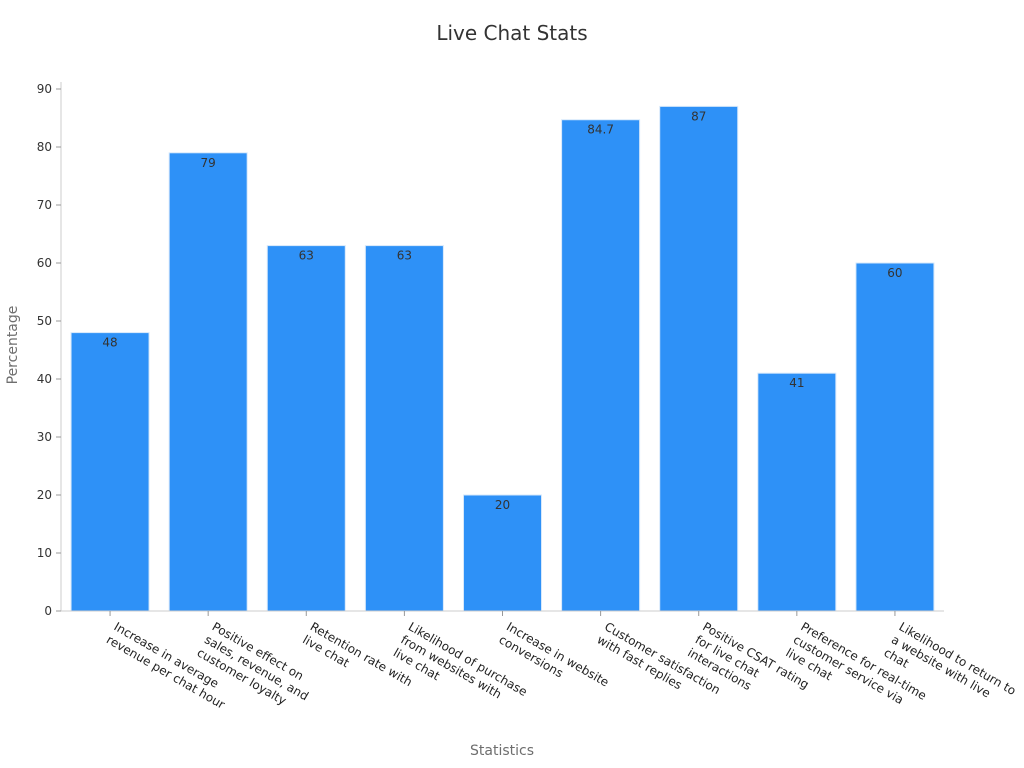 Image resolution: width=1024 pixels, height=768 pixels. Describe the element at coordinates (796, 383) in the screenshot. I see `data-label: 41` at that location.